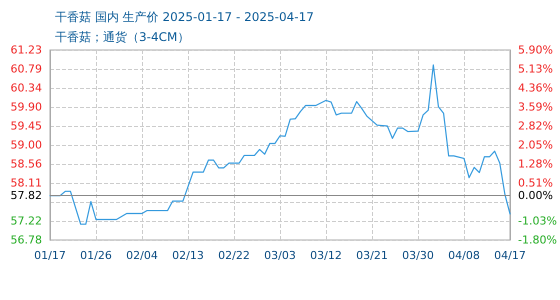 This screenshot has height=300, width=560. I want to click on y2-tick-label: 4.36%, so click(535, 88).